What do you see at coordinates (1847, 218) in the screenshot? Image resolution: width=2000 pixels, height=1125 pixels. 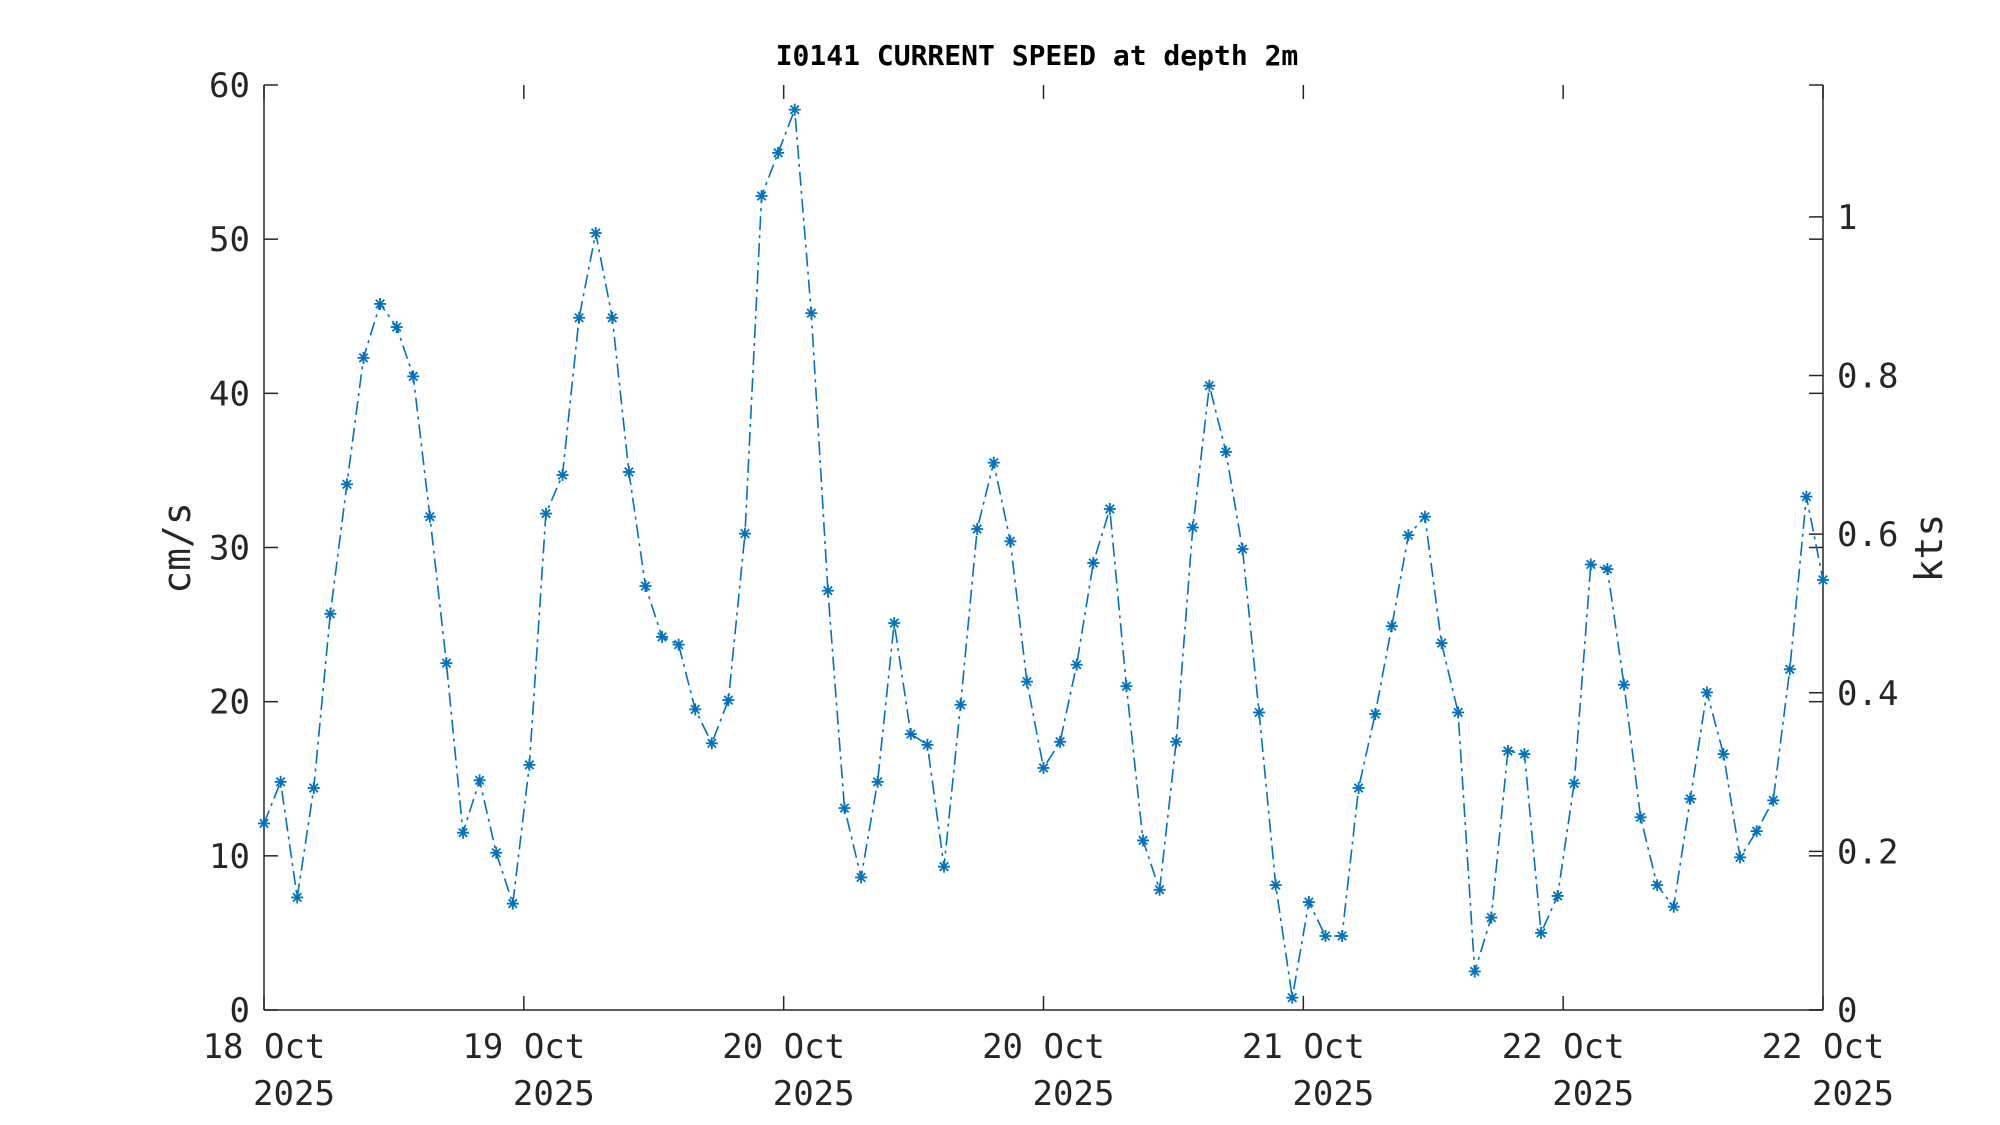 I see `right-y-tick-label: 1` at bounding box center [1847, 218].